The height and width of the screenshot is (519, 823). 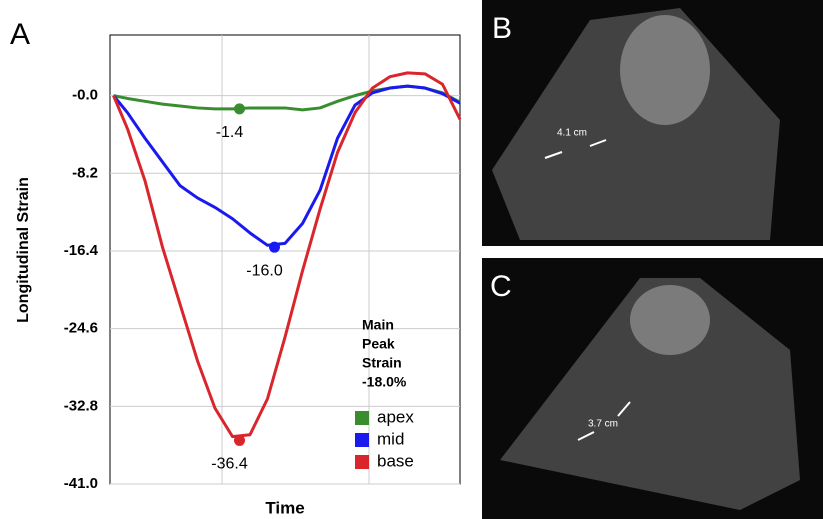 I want to click on panel-label: A, so click(x=20, y=34).